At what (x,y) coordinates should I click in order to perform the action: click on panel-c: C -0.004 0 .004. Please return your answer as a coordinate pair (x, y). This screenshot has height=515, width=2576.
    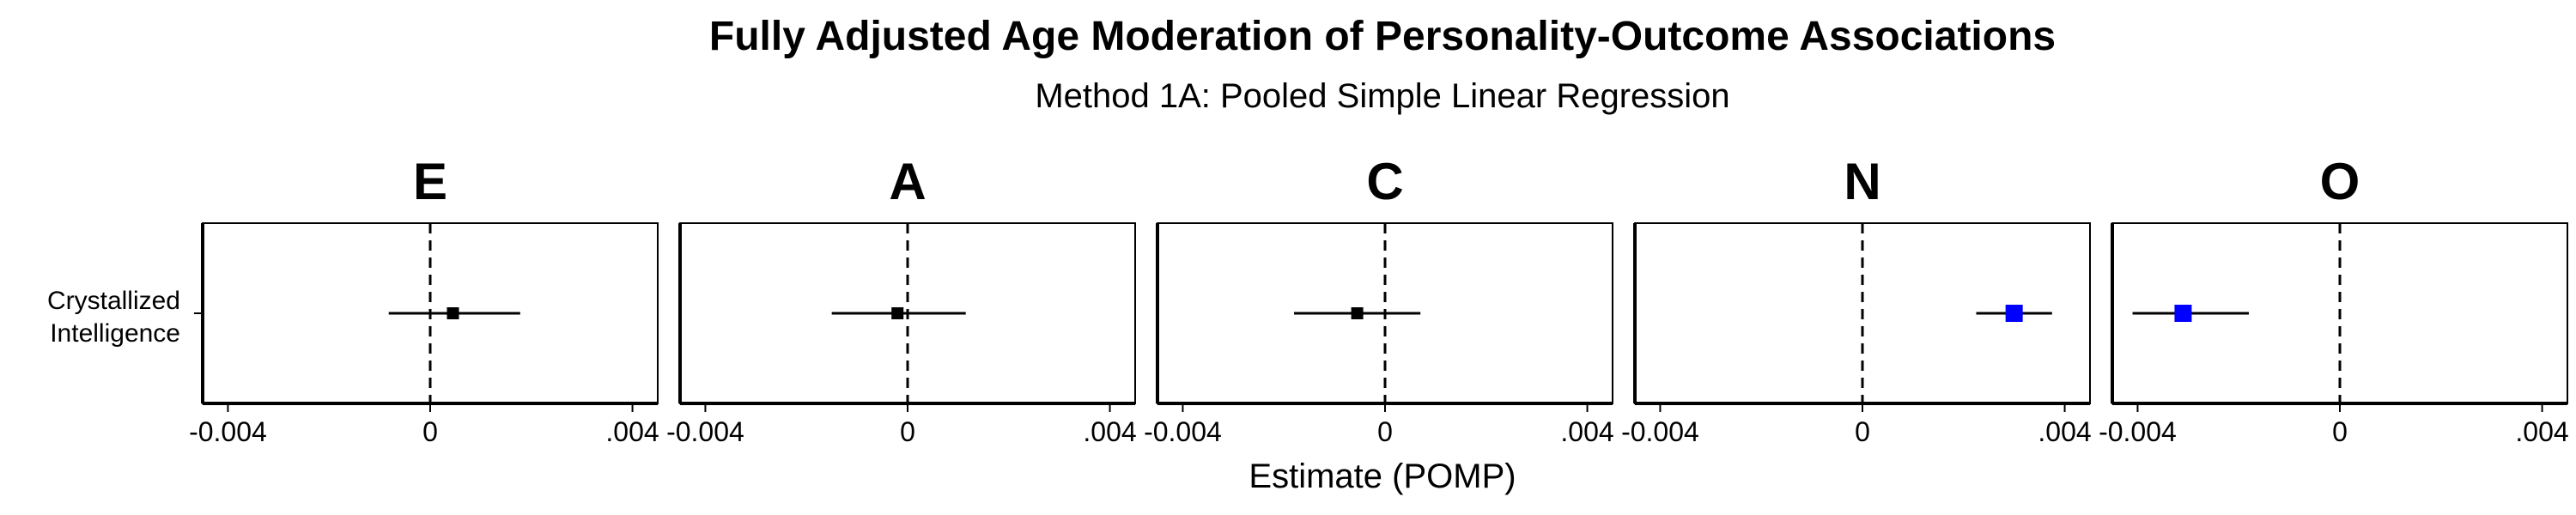
    Looking at the image, I should click on (1379, 300).